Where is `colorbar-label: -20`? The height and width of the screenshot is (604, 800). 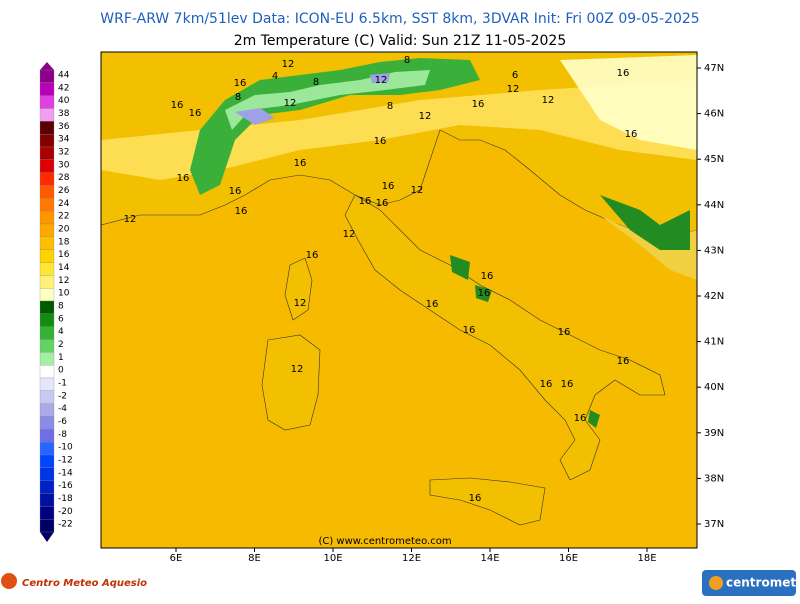
colorbar-label: -20 is located at coordinates (65, 512).